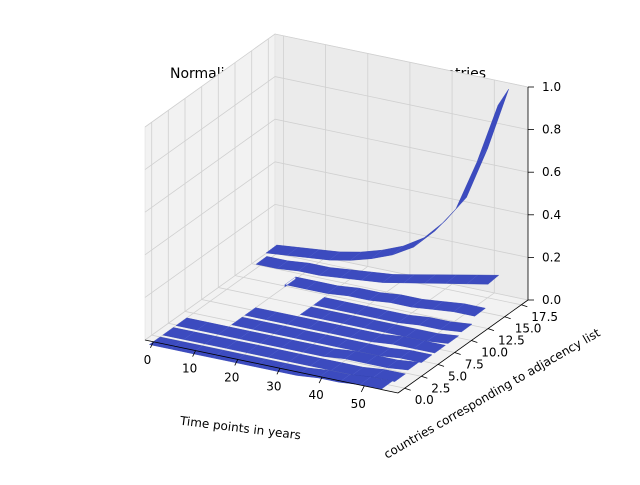 Image resolution: width=640 pixels, height=485 pixels. What do you see at coordinates (358, 404) in the screenshot?
I see `x-tick-label: 50` at bounding box center [358, 404].